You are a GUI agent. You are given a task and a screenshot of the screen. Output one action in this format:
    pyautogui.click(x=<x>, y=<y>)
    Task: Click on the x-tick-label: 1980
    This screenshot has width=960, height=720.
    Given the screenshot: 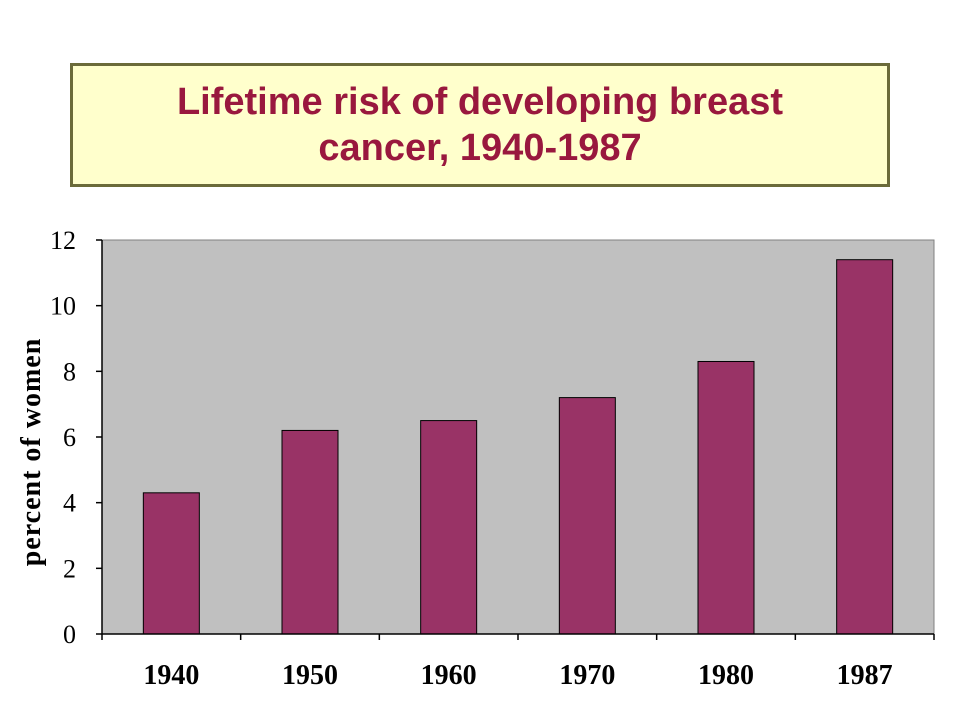 What is the action you would take?
    pyautogui.click(x=726, y=675)
    